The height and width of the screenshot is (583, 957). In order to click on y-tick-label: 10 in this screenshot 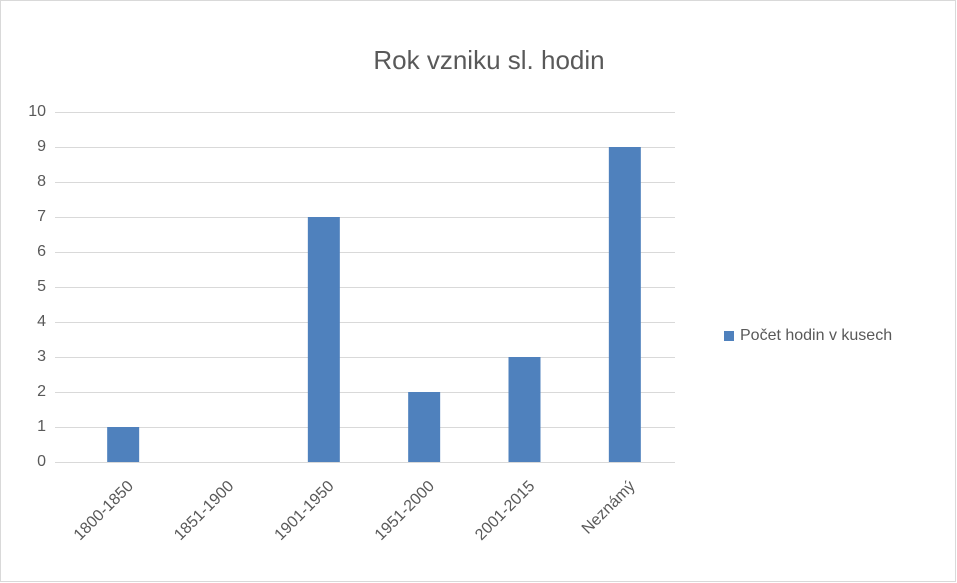, I will do `click(37, 111)`.